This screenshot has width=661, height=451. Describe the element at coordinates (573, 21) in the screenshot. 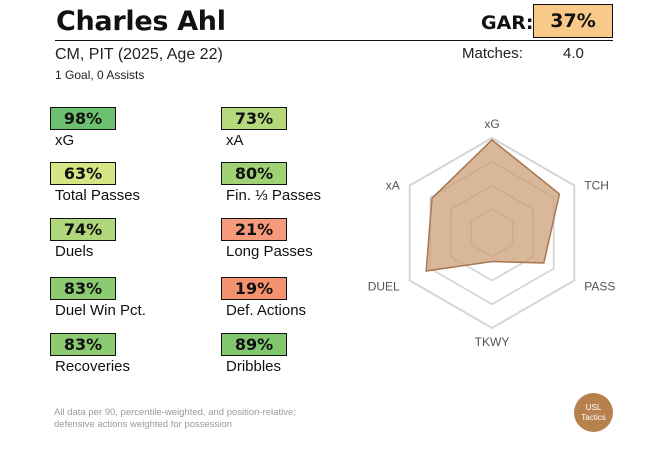

I see `gar-value-badge: 37%` at that location.